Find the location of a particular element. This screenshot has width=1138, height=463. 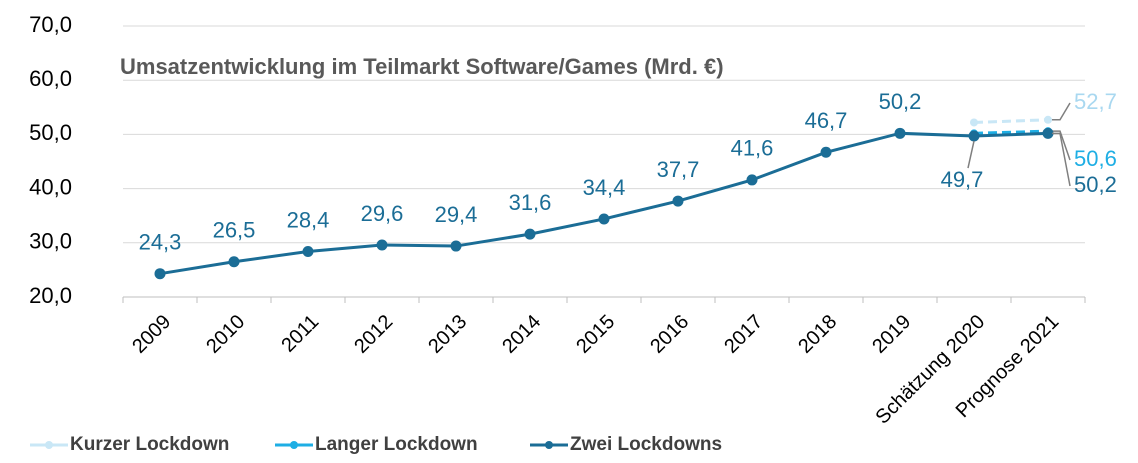

x-tick-label: 2017 is located at coordinates (743, 334).